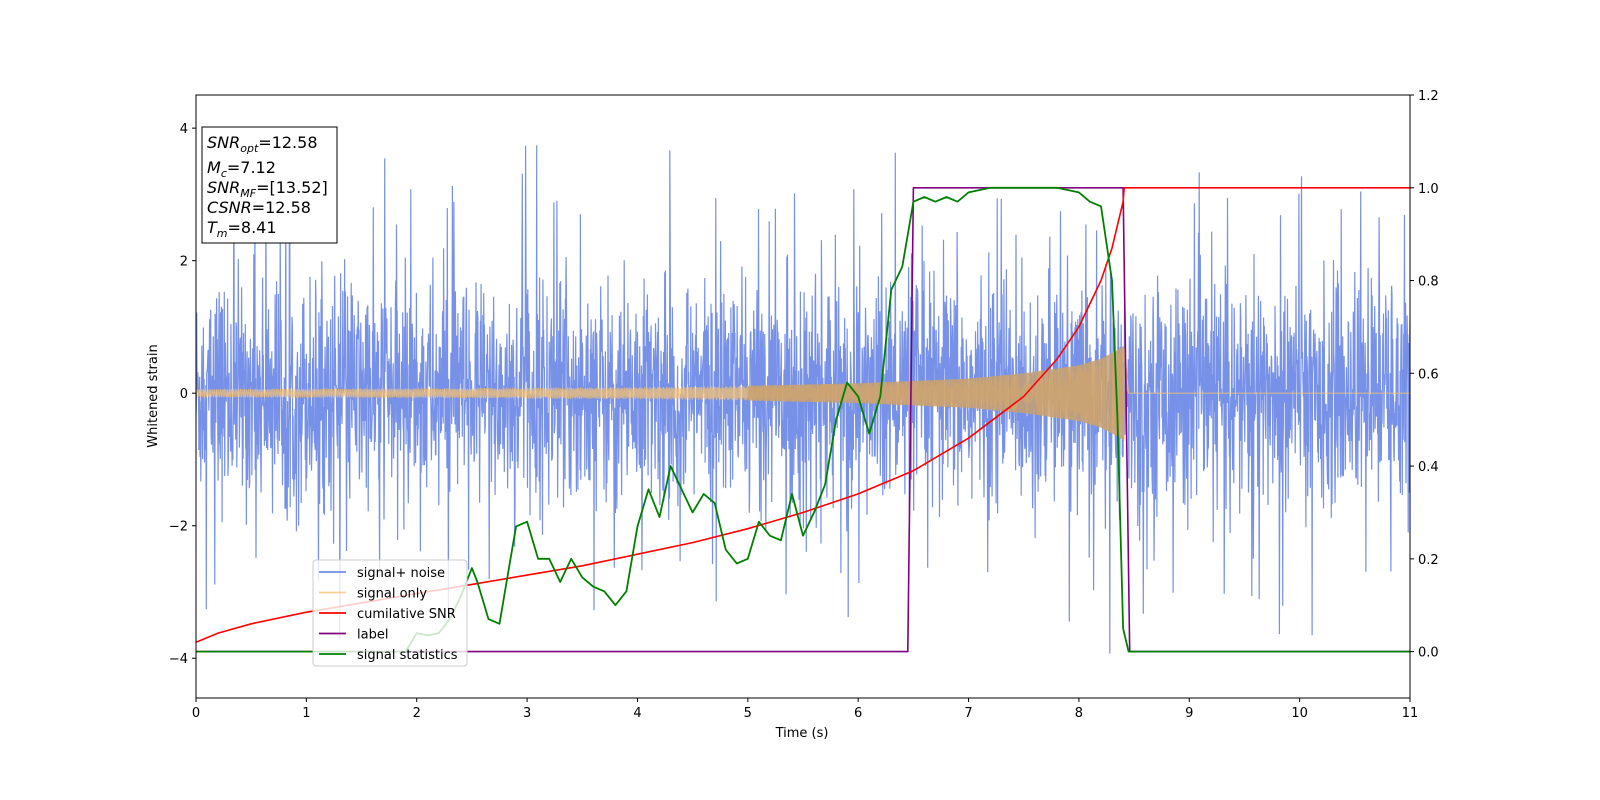 The width and height of the screenshot is (1600, 800). I want to click on x-axis-label: Time (s), so click(802, 733).